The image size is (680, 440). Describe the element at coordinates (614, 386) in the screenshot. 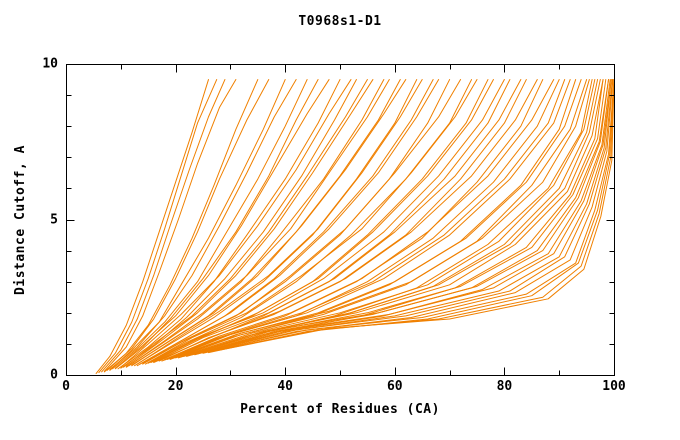

I see `x-tick-label: 100` at that location.